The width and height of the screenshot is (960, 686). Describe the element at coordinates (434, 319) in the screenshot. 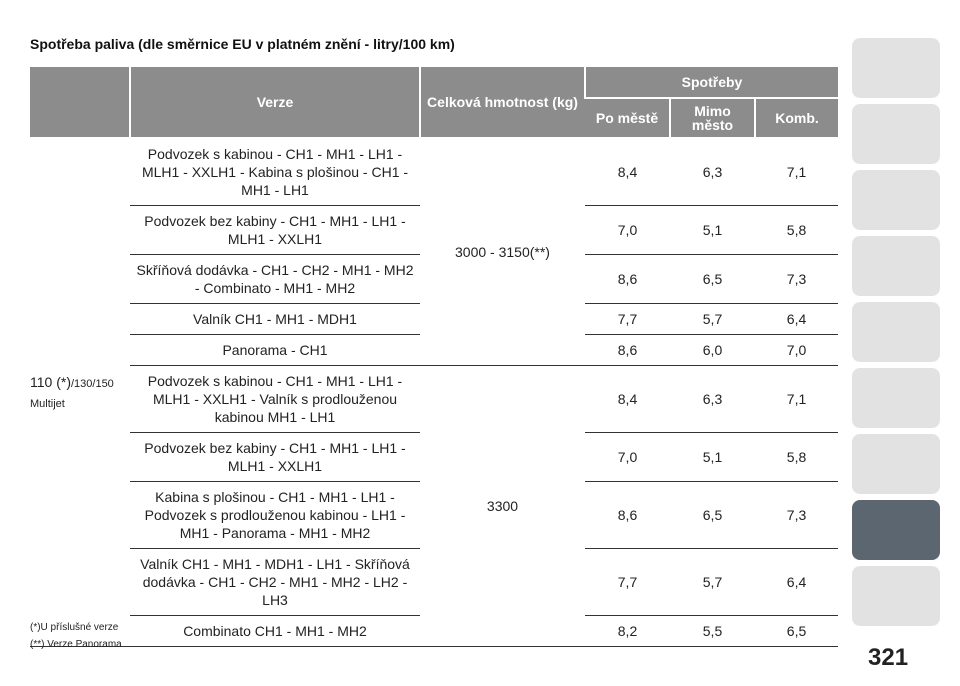

I see `table-row: Valník CH1 - MH1 - MDH1 7,7 5,7 6,4` at that location.